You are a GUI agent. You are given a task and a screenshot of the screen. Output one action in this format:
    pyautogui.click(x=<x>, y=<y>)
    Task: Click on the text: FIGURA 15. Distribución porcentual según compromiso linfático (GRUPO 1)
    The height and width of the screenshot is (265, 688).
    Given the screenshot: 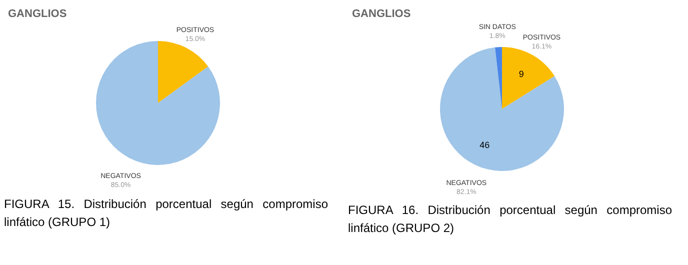 What is the action you would take?
    pyautogui.click(x=166, y=213)
    